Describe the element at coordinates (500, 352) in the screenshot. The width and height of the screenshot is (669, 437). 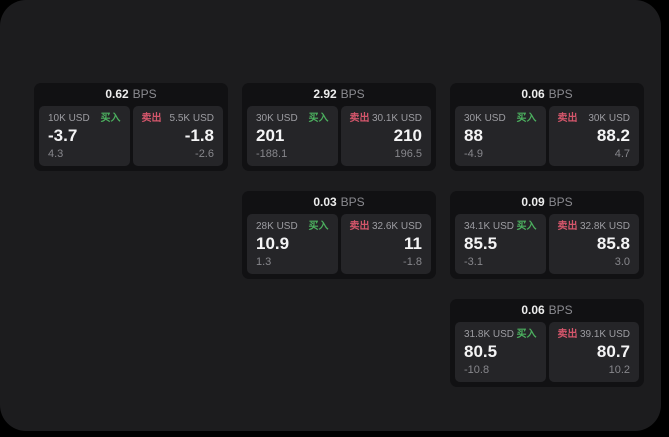
I see `buy-quote-panel: 31.8K USD 买入 80.5 -10.8` at that location.